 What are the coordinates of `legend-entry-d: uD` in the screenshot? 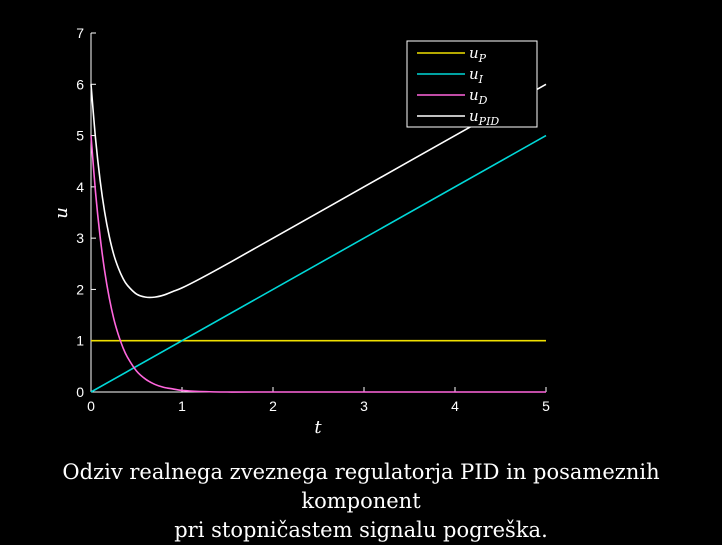 It's located at (478, 96).